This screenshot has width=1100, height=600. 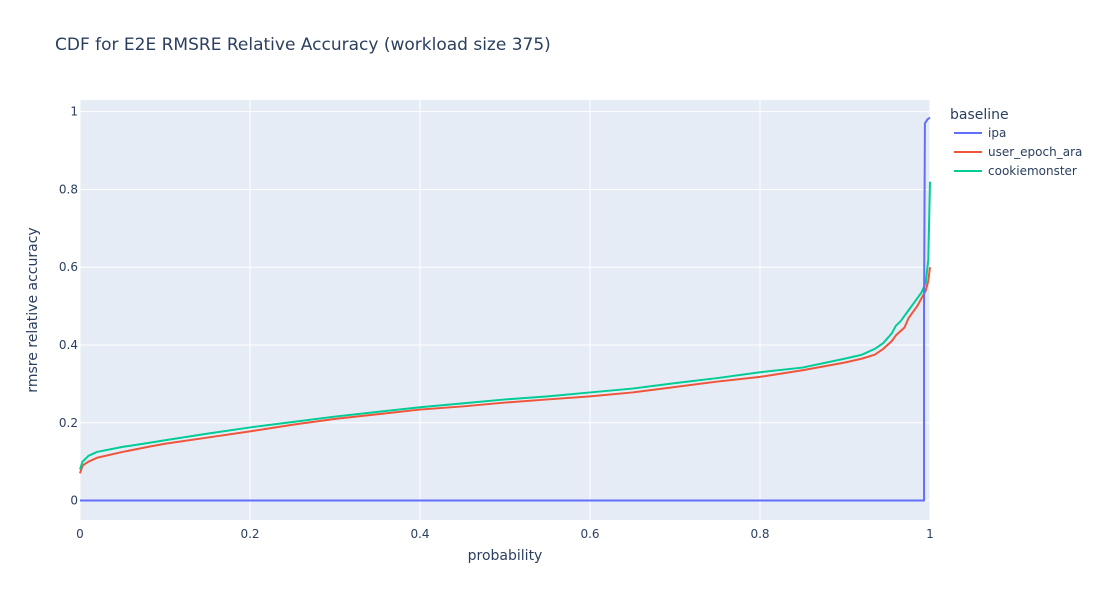 I want to click on x-tick-label: 0, so click(x=80, y=534).